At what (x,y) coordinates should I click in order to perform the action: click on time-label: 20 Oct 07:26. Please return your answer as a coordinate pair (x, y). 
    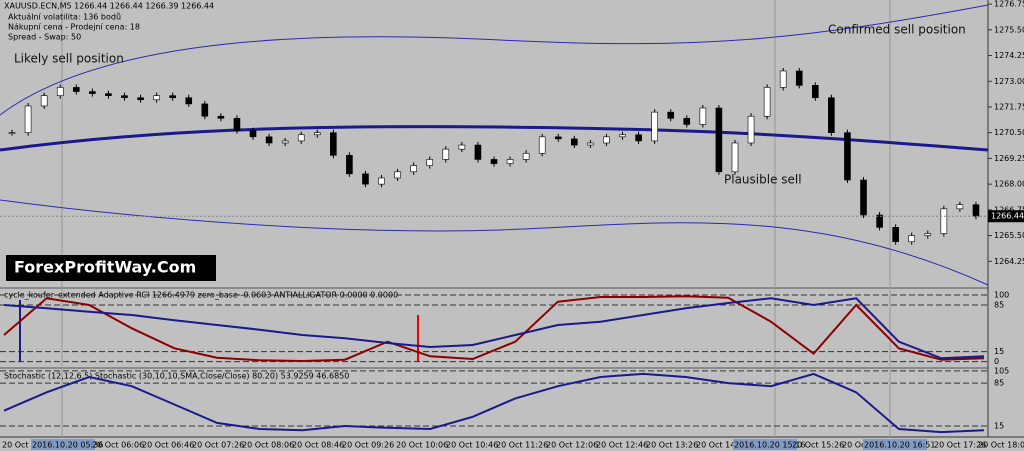
    Looking at the image, I should click on (218, 445).